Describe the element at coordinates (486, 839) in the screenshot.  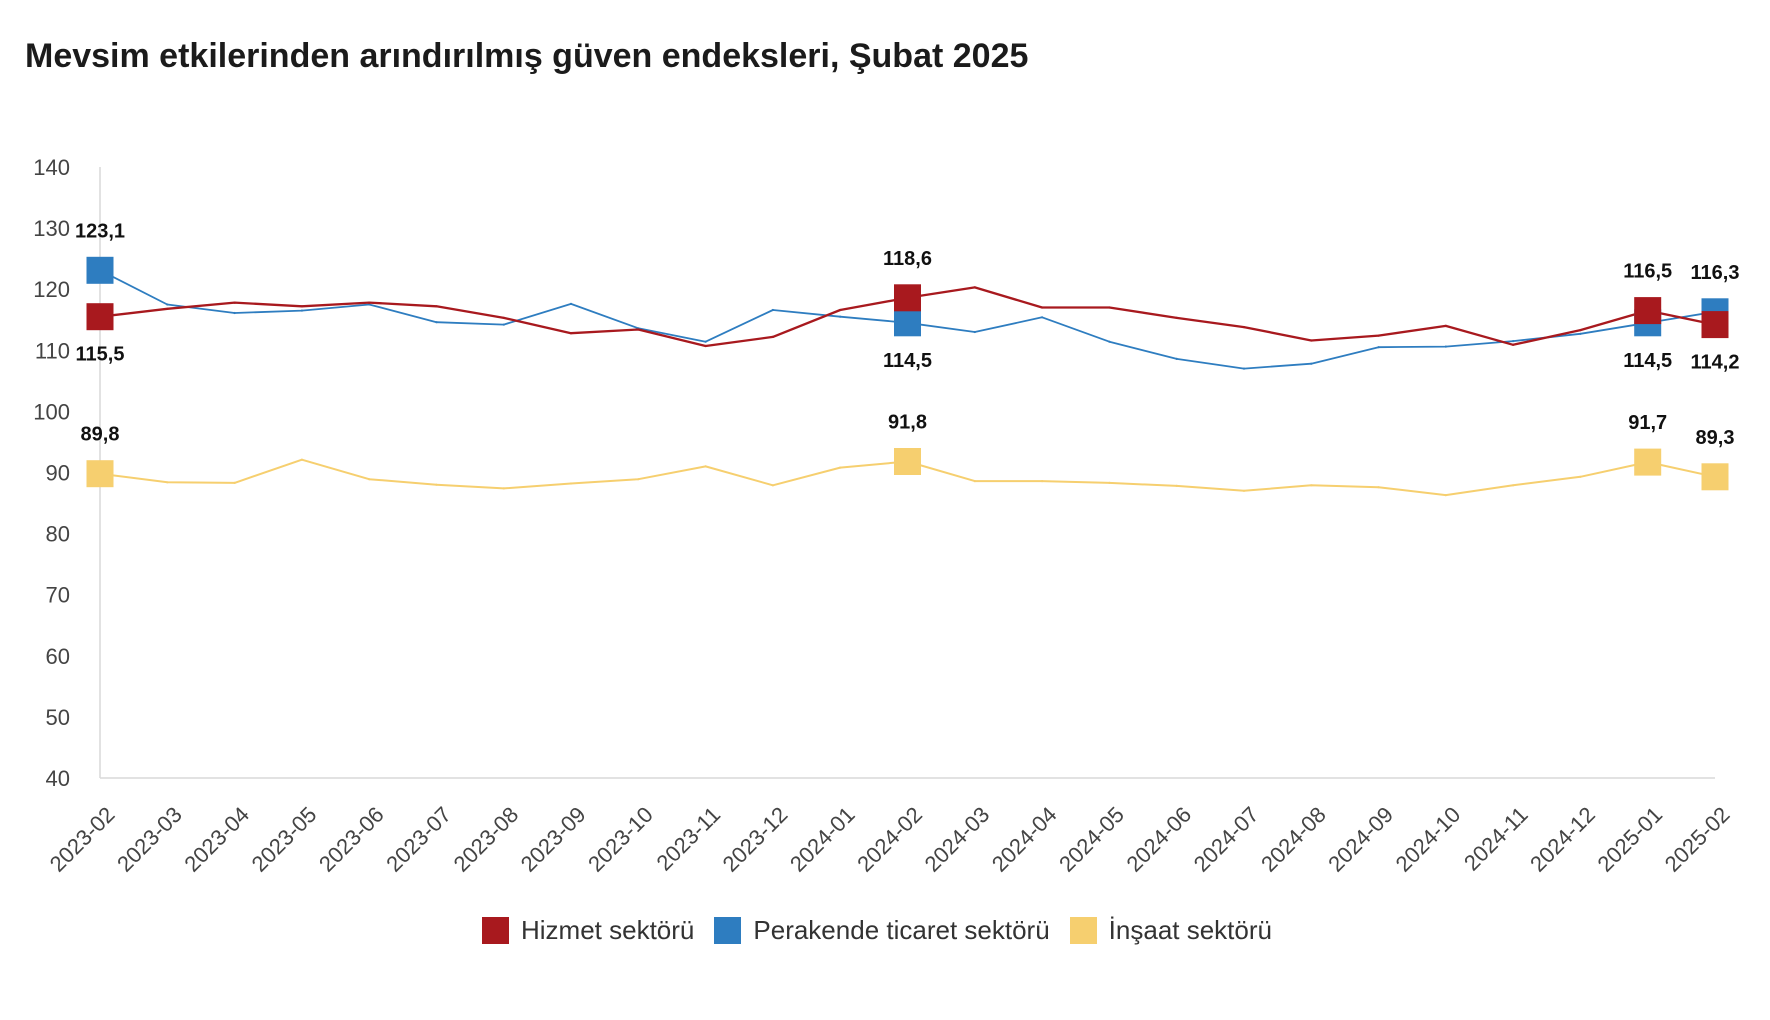
I see `x-tick-label: 2023-08` at that location.